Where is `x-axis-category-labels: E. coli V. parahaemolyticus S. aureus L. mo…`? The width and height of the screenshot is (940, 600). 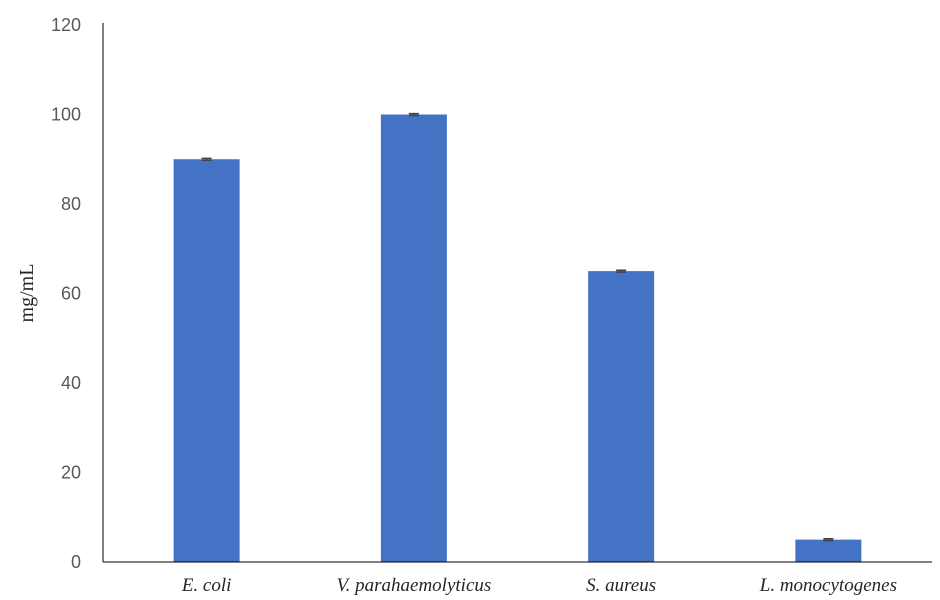 x-axis-category-labels: E. coli V. parahaemolyticus S. aureus L. mo… is located at coordinates (539, 585).